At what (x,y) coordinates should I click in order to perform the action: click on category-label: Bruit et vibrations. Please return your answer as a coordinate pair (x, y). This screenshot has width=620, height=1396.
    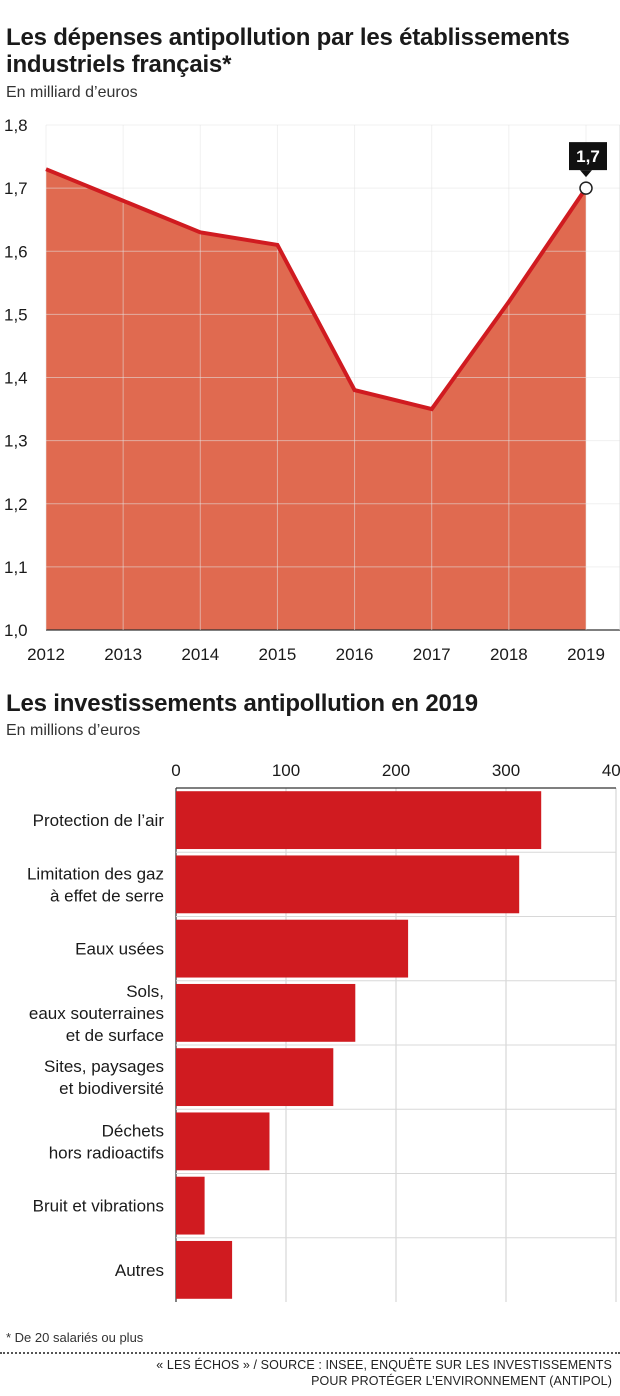
    Looking at the image, I should click on (98, 1206).